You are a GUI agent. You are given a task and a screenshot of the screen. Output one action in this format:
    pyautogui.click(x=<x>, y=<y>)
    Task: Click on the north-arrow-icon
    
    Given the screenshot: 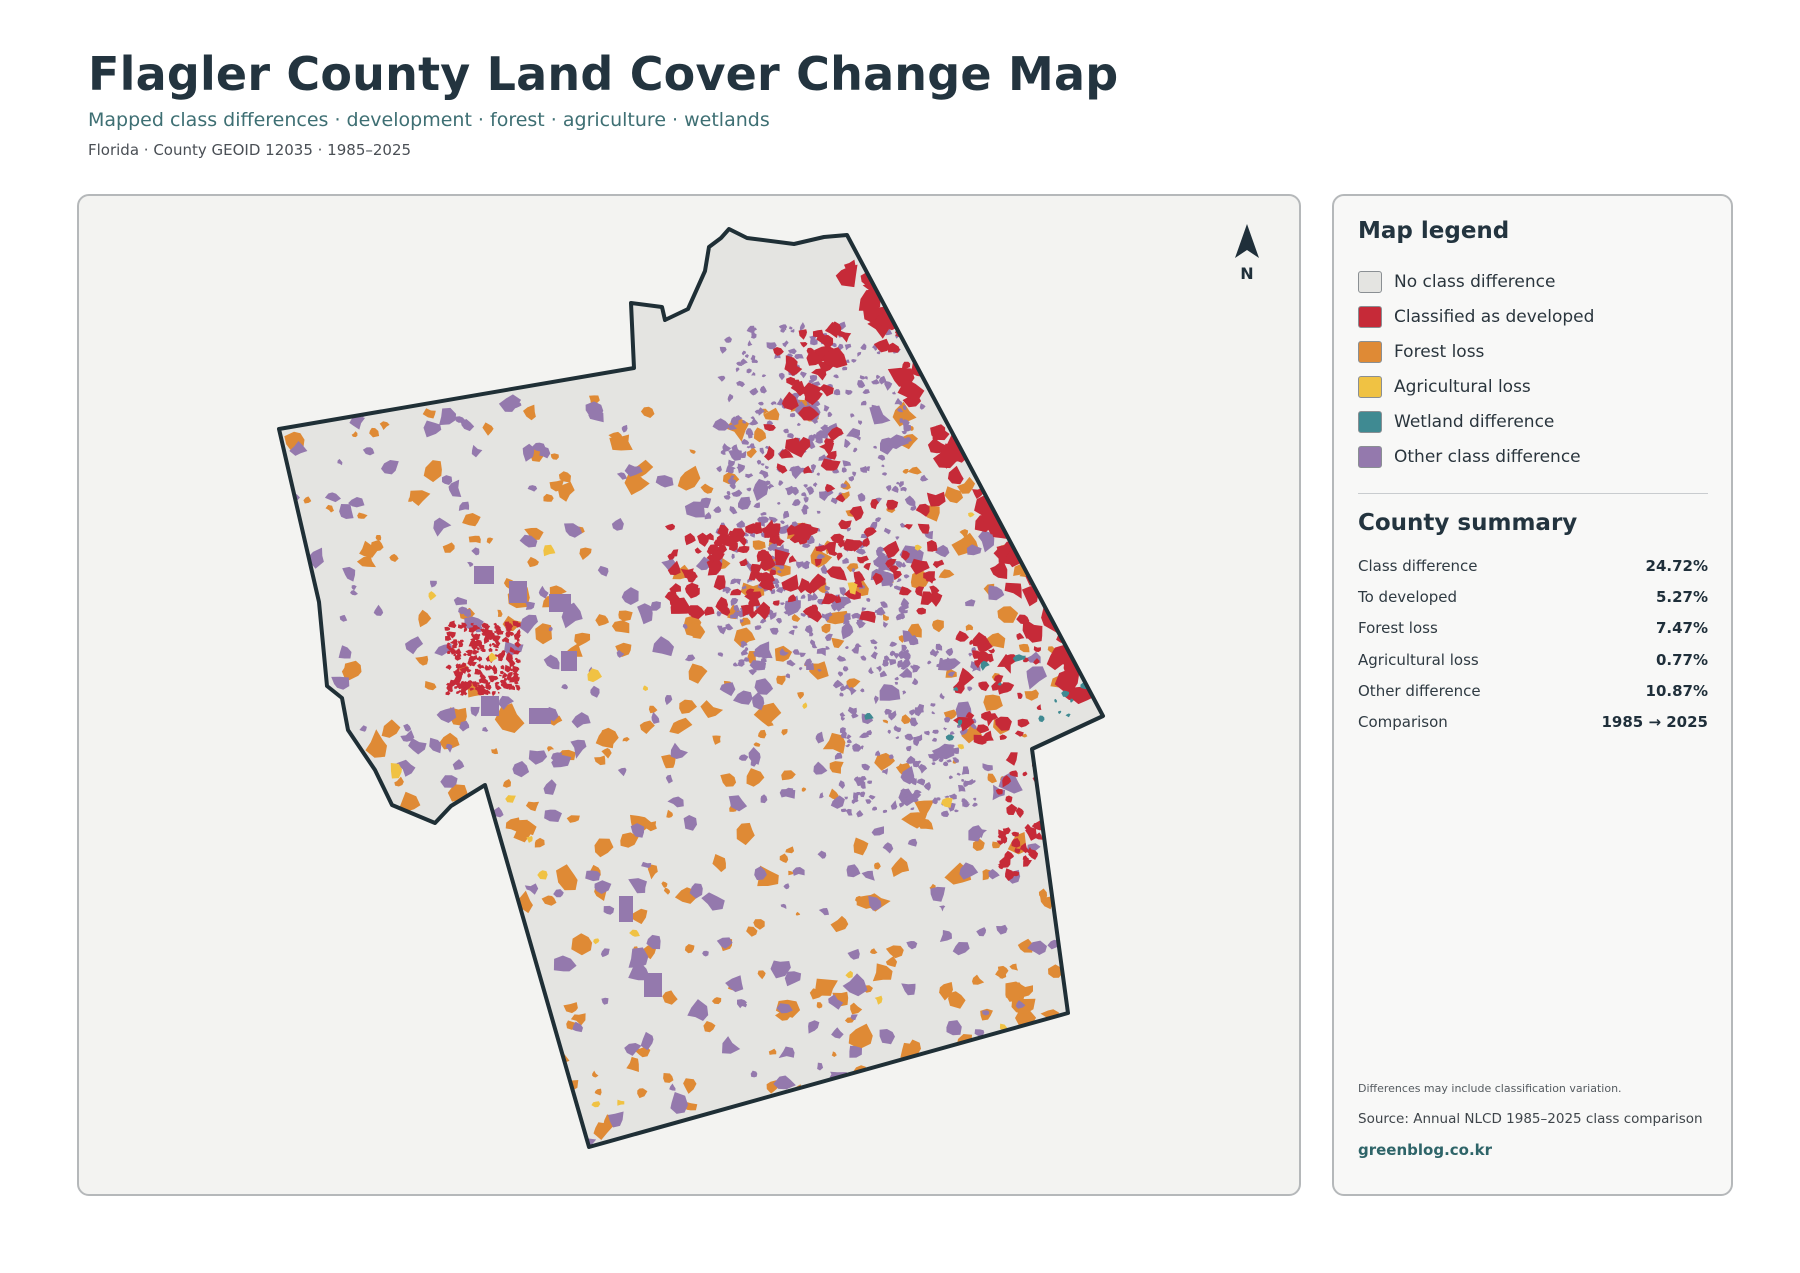 What is the action you would take?
    pyautogui.click(x=1247, y=241)
    